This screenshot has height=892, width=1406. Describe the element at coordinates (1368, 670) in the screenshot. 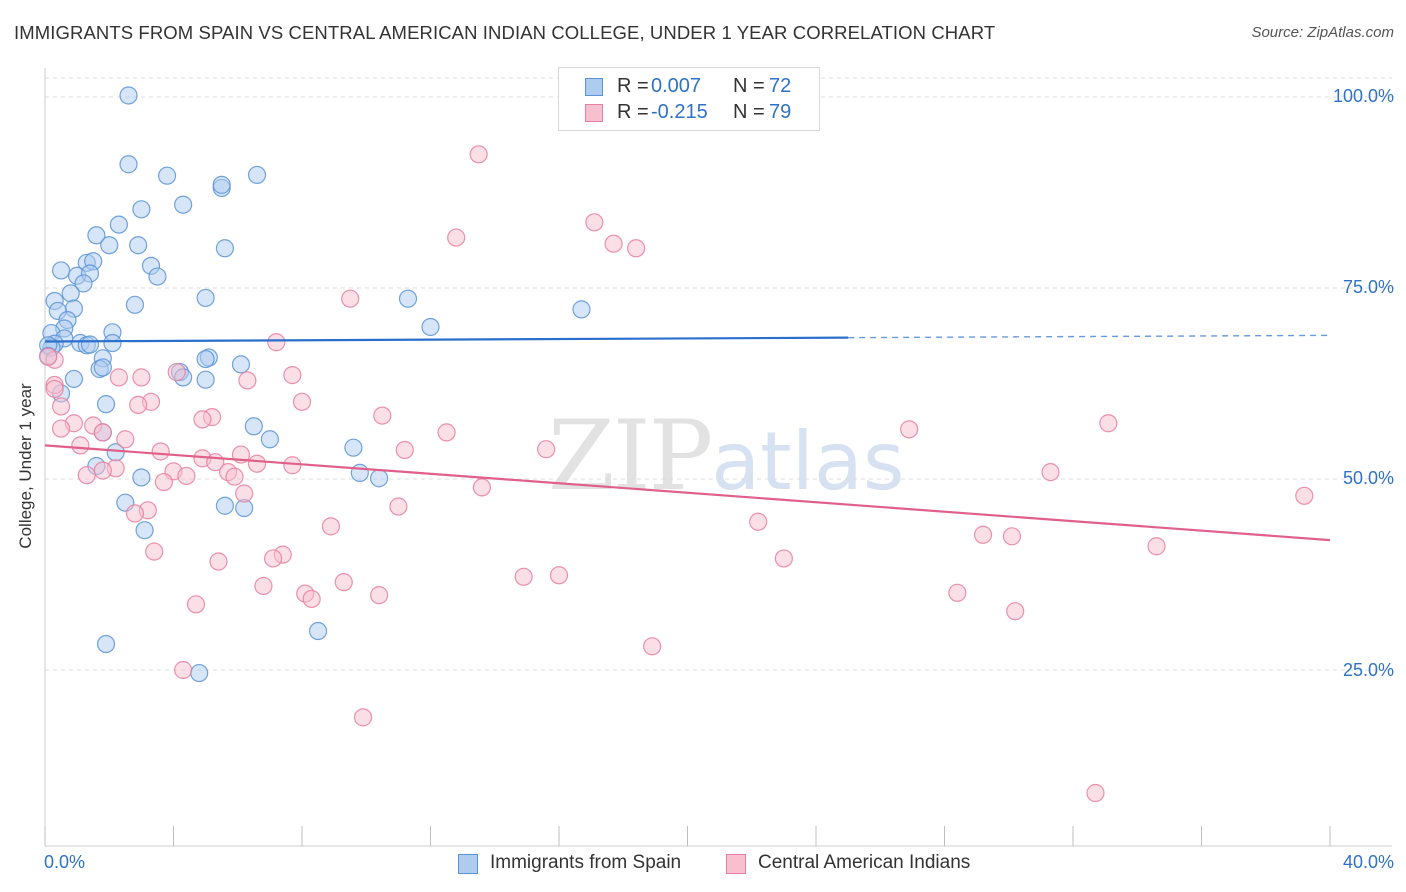

I see `y-tick-label-25: 25.0%` at that location.